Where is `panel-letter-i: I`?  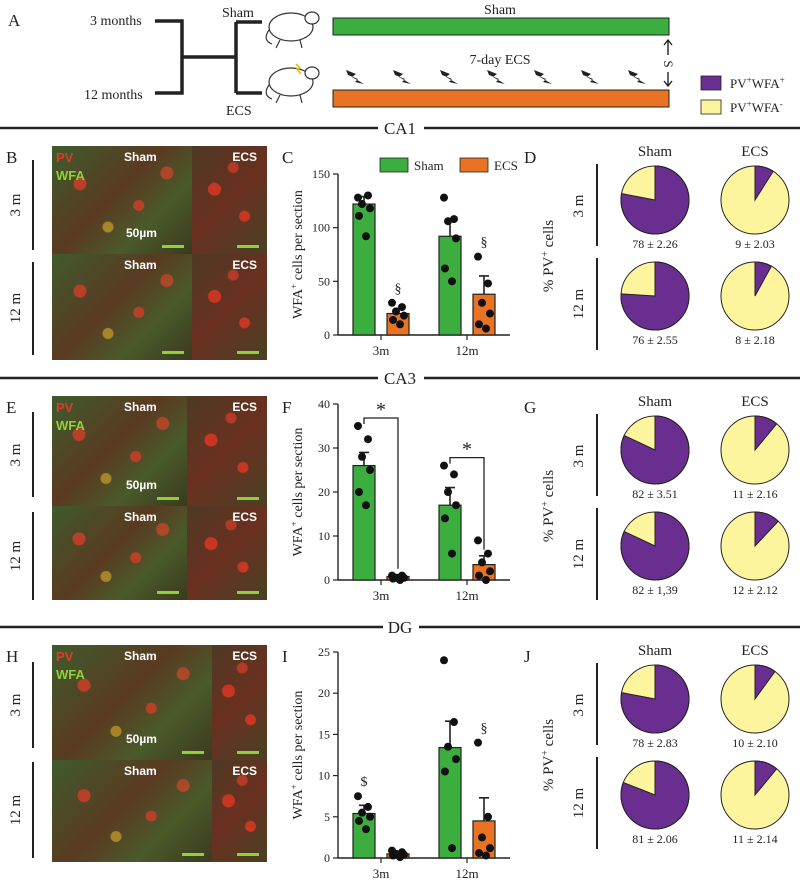 panel-letter-i: I is located at coordinates (285, 656).